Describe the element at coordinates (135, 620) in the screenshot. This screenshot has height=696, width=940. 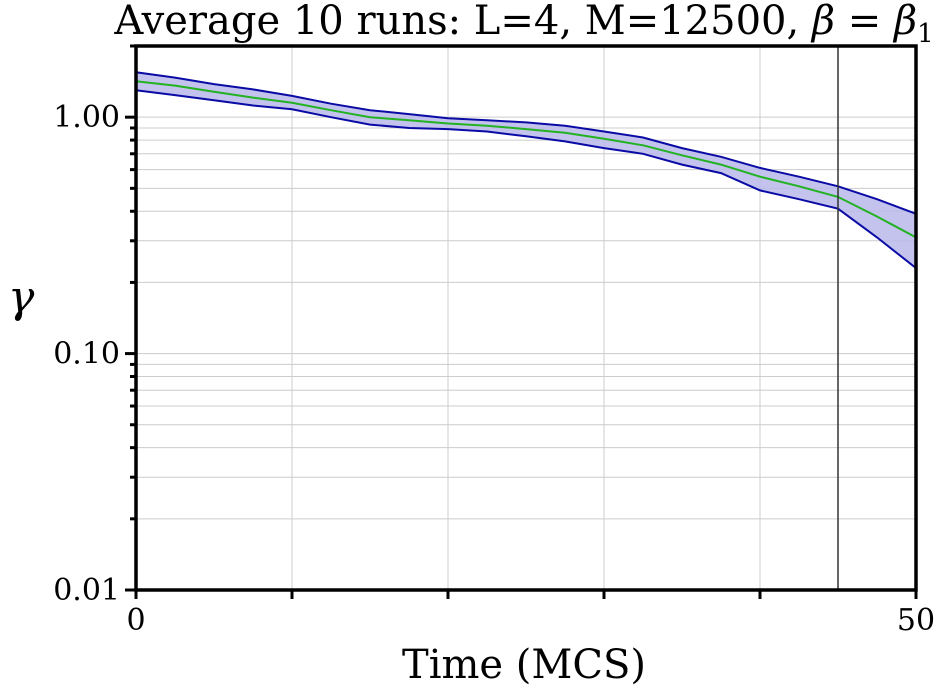
I see `x-tick-label: 0` at that location.